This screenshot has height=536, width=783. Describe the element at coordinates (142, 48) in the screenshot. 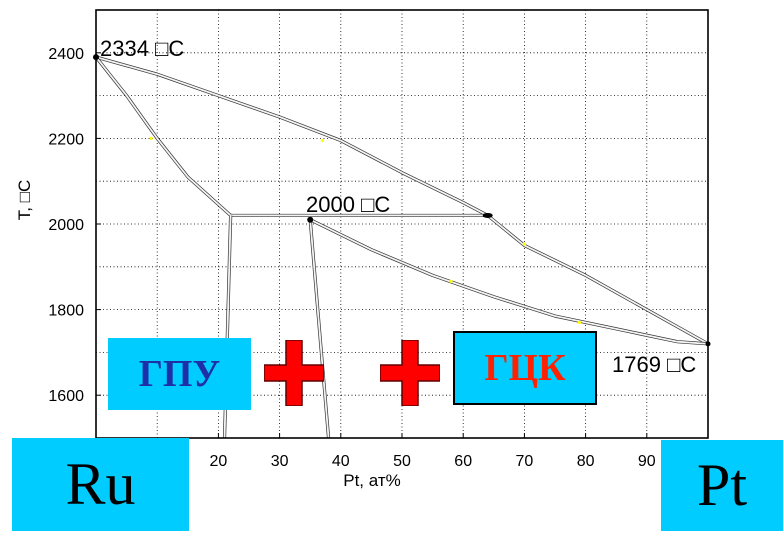

I see `annotation-label: 2334 □C` at that location.